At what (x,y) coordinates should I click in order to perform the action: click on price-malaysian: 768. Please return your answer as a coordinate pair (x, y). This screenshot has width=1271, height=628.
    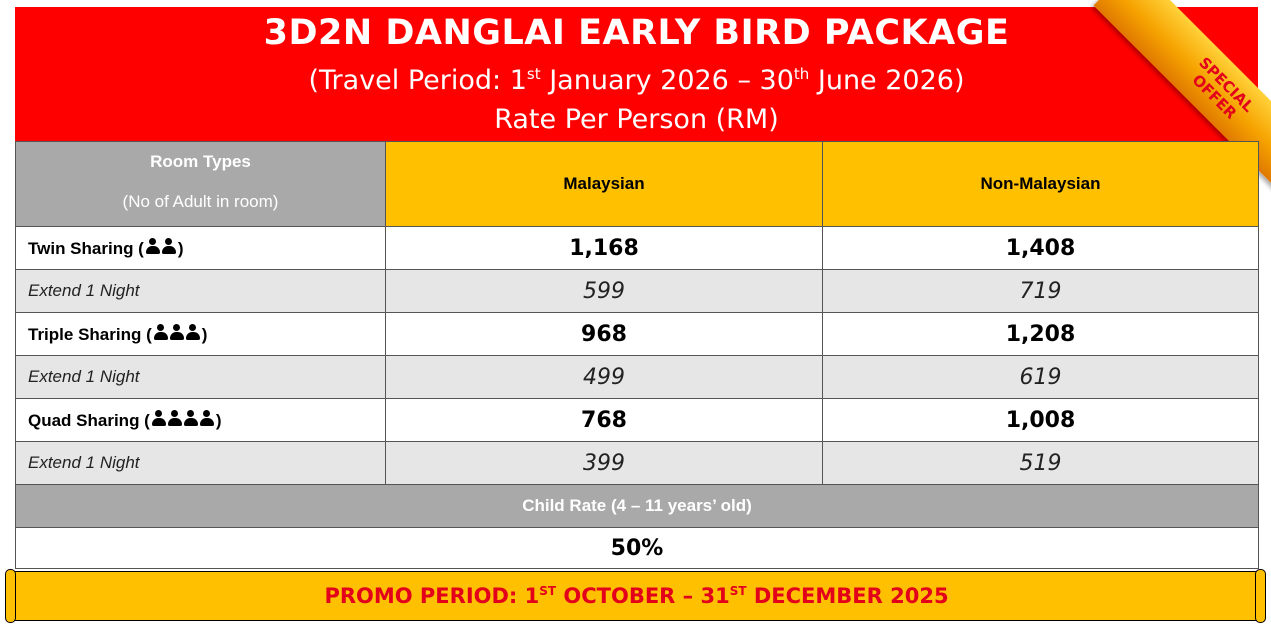
    Looking at the image, I should click on (604, 420).